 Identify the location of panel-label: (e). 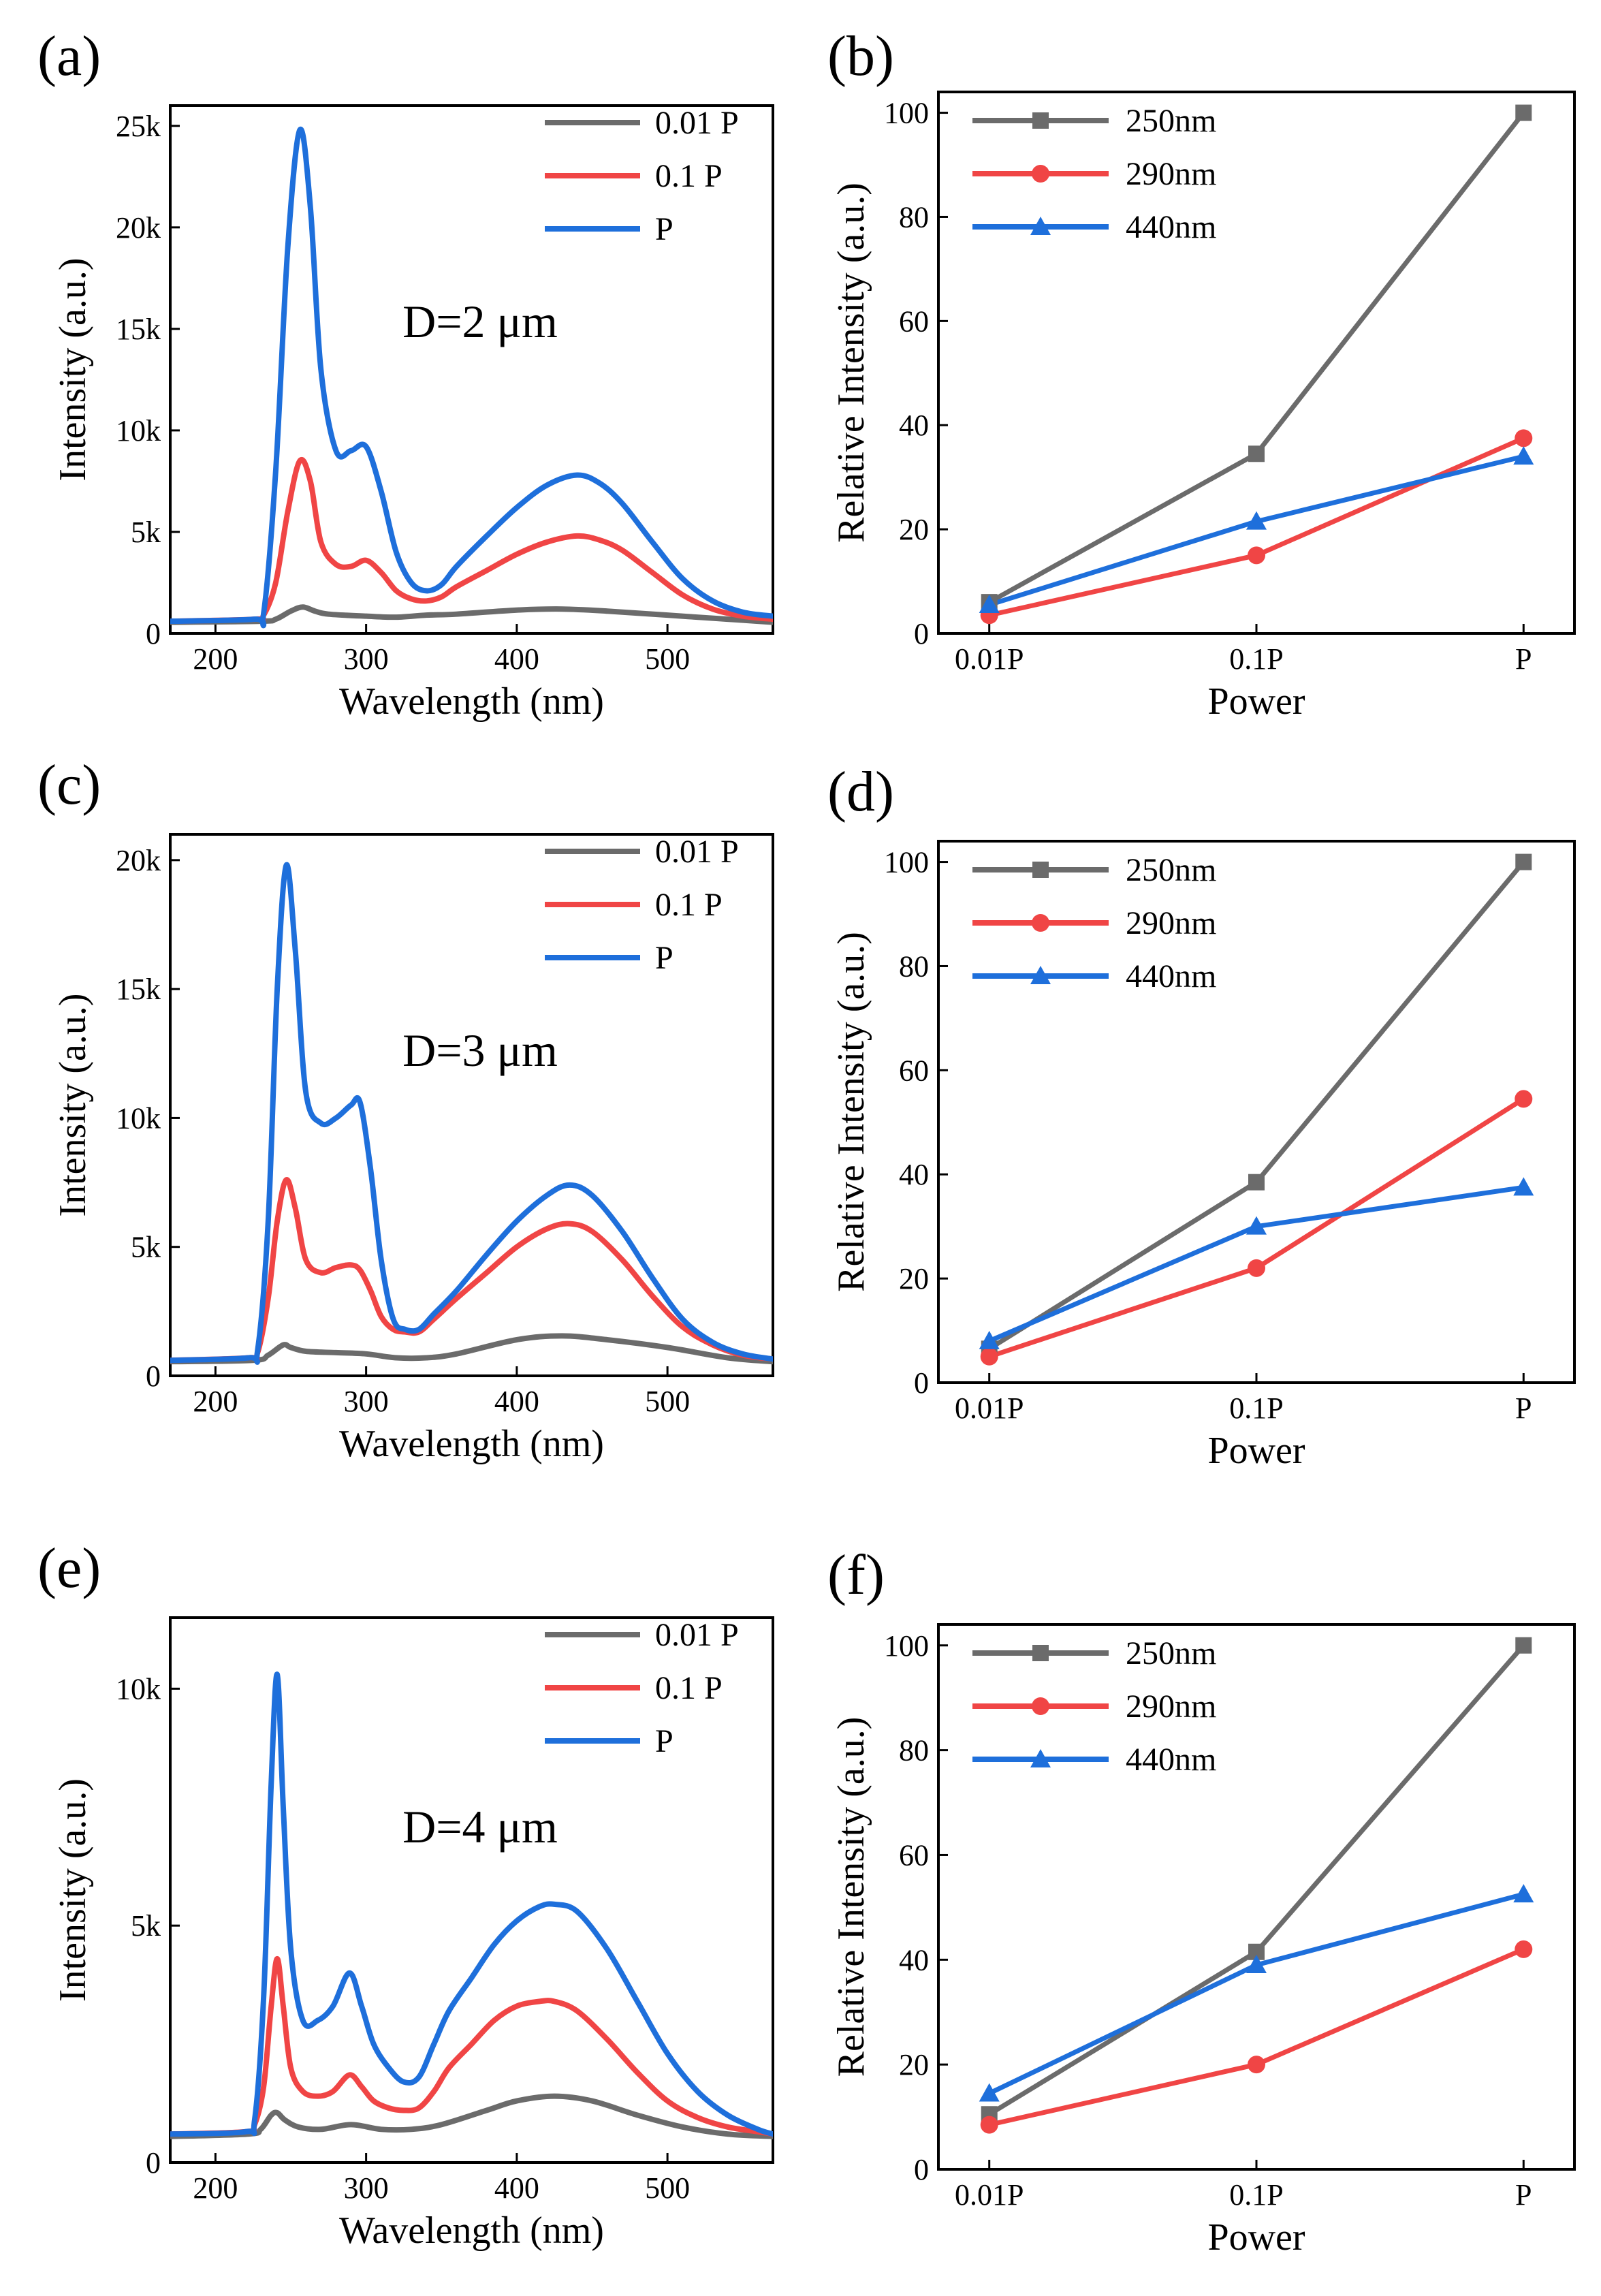
(69, 1568).